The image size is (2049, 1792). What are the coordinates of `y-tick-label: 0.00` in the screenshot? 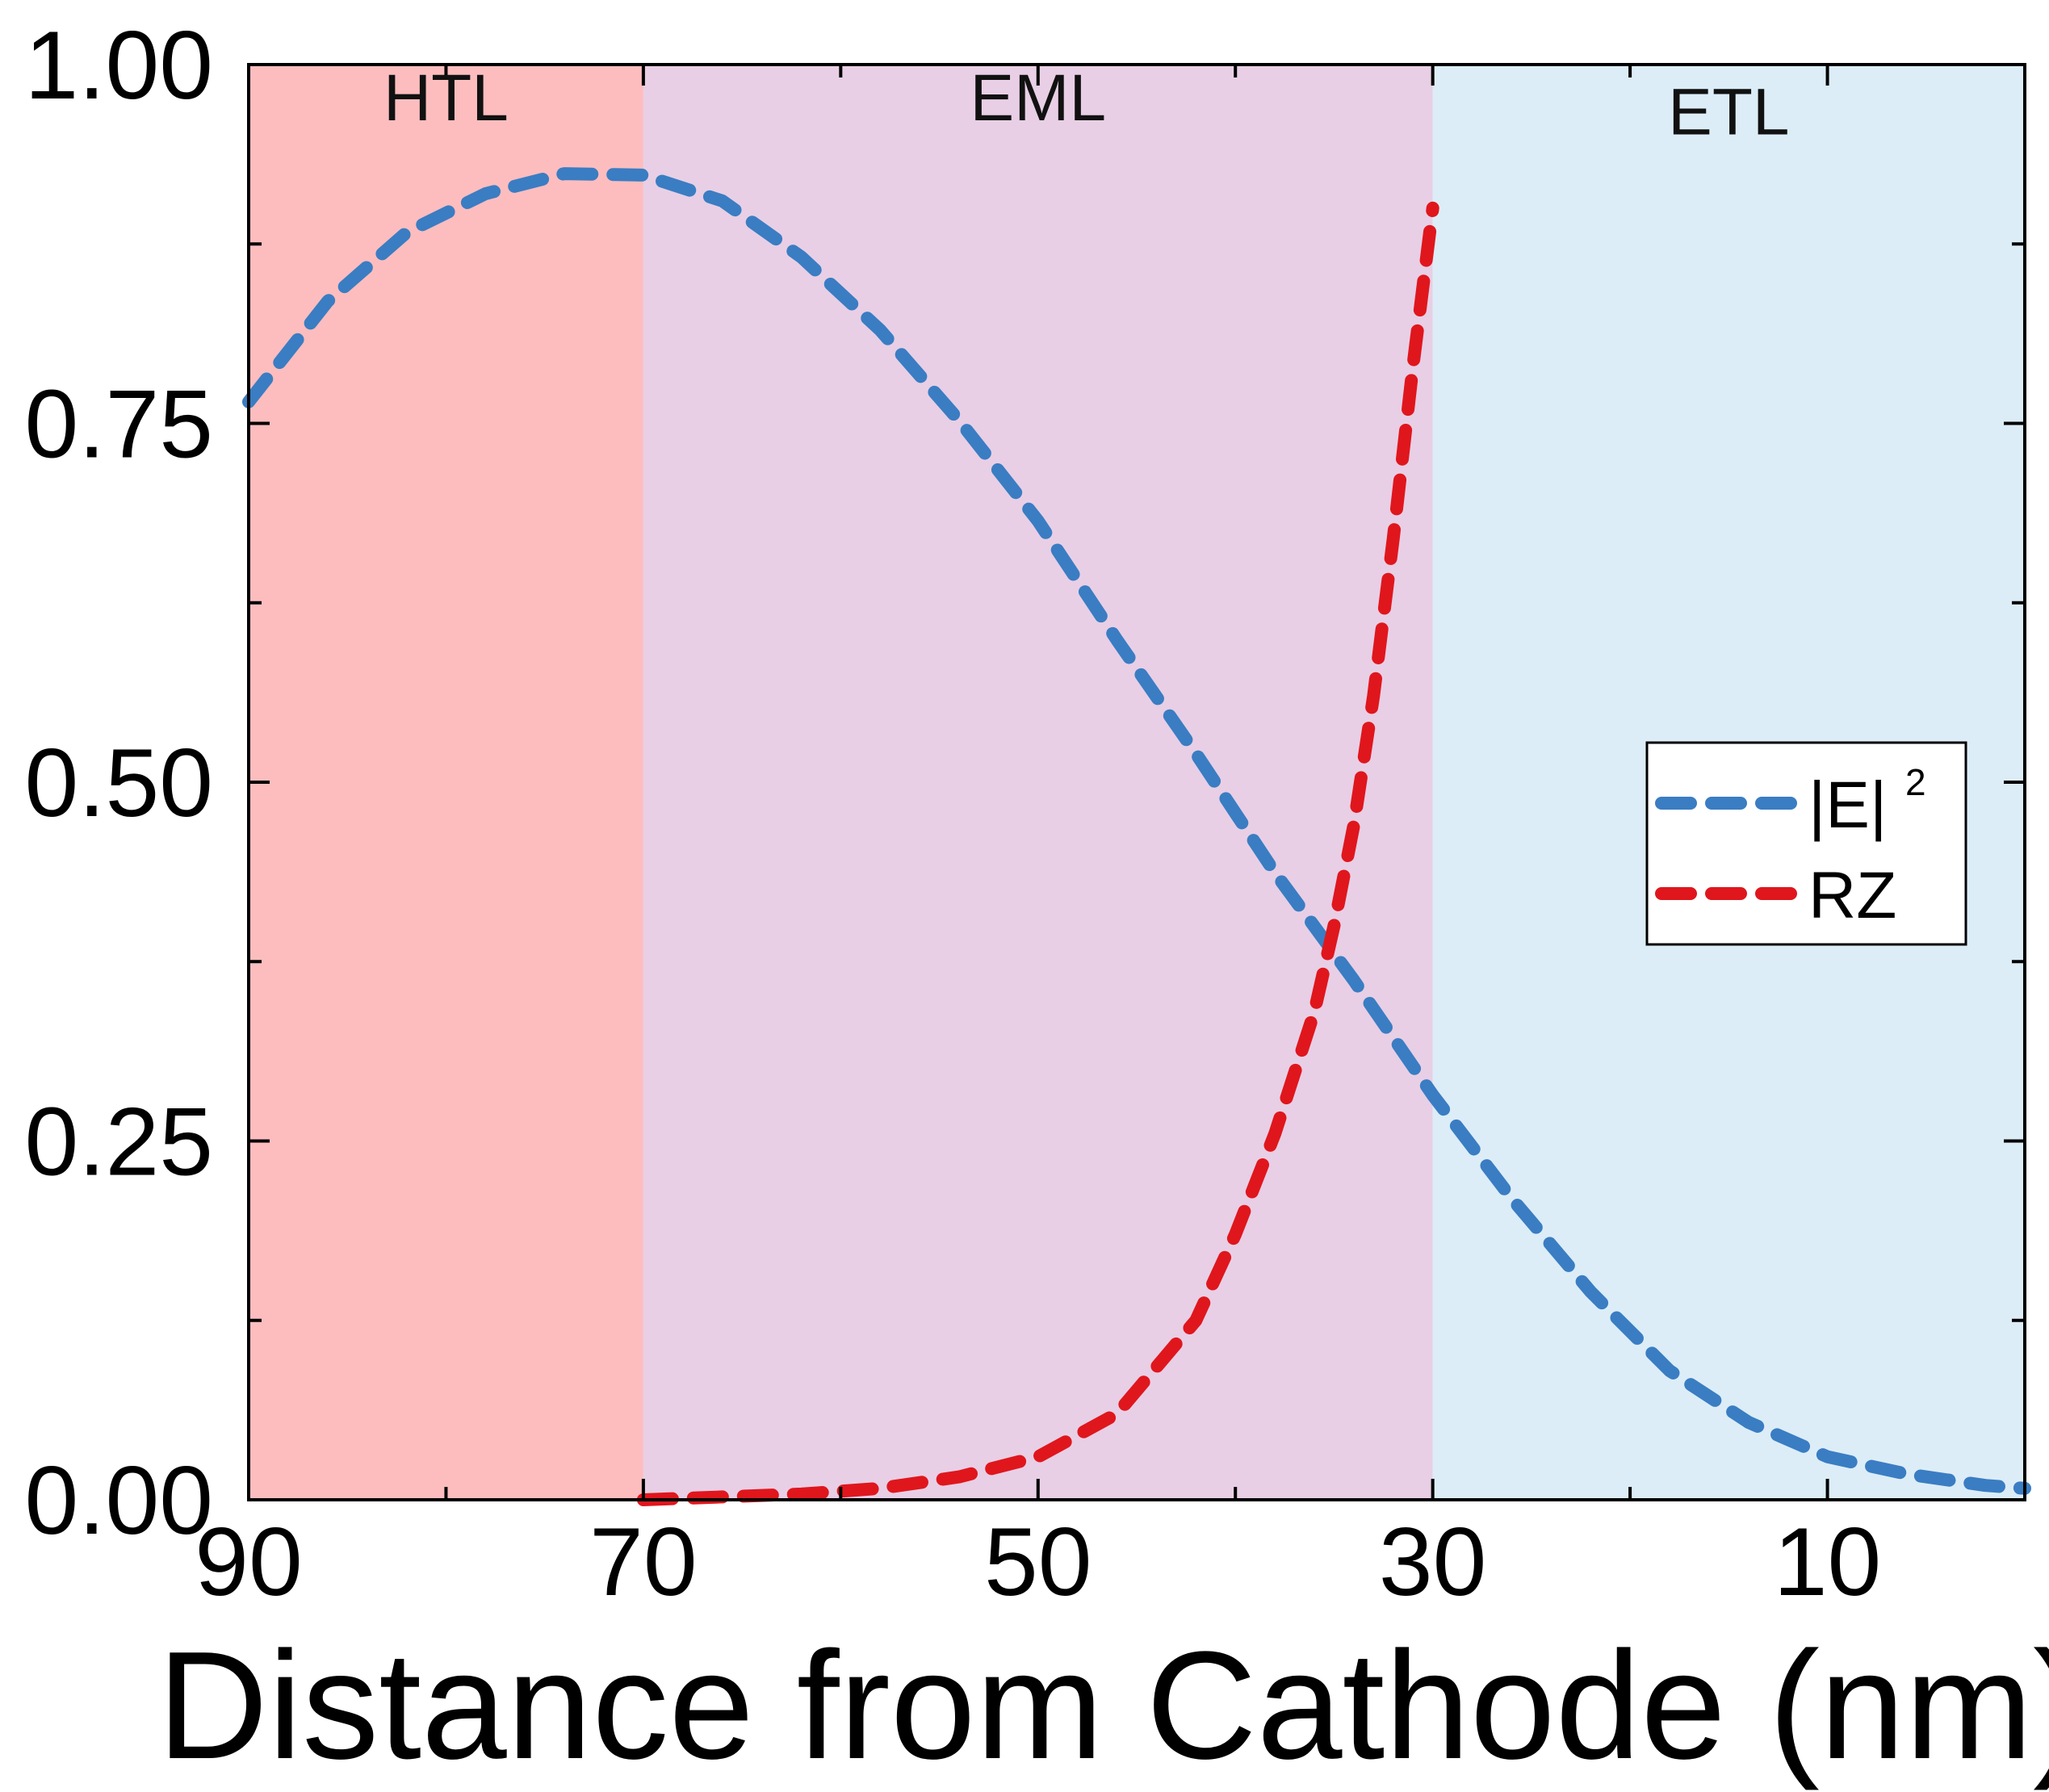 It's located at (118, 1501).